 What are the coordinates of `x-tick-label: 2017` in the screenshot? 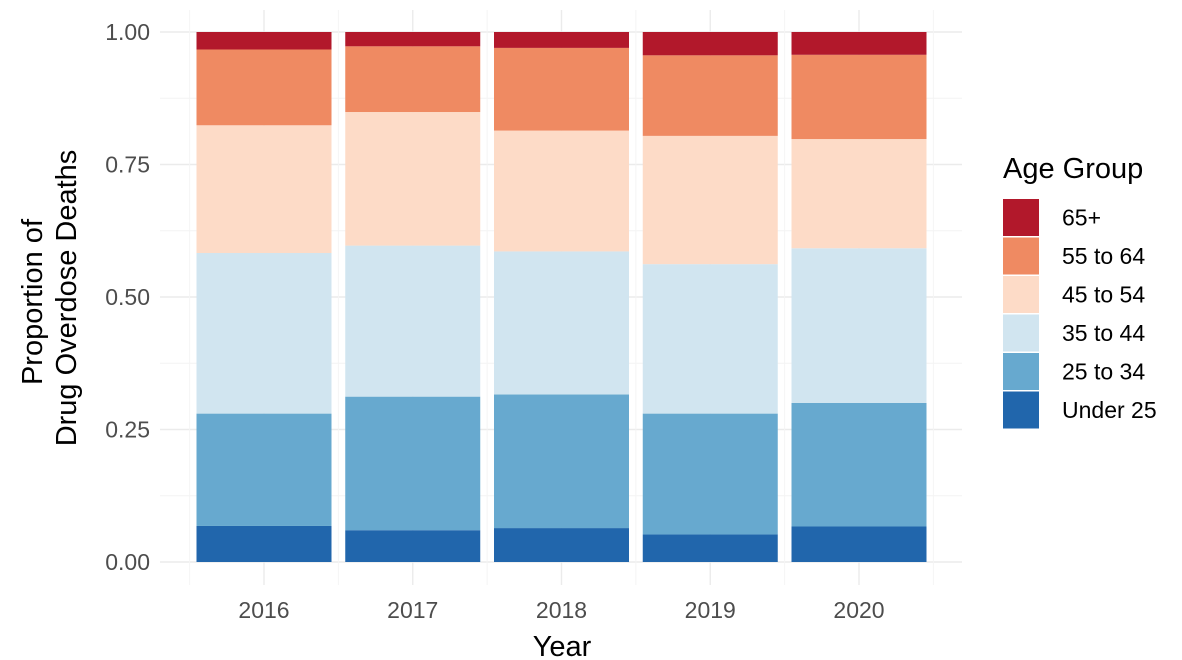 It's located at (412, 610).